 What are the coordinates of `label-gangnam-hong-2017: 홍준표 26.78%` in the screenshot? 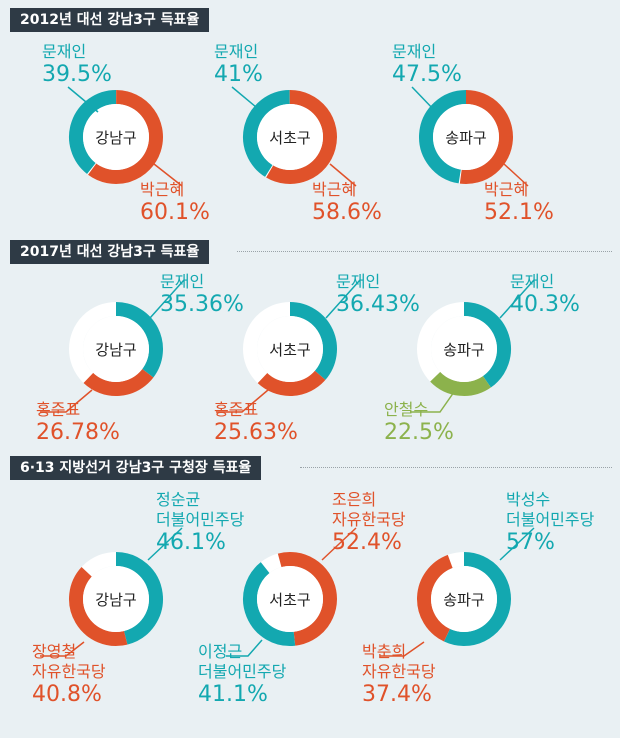 It's located at (78, 422).